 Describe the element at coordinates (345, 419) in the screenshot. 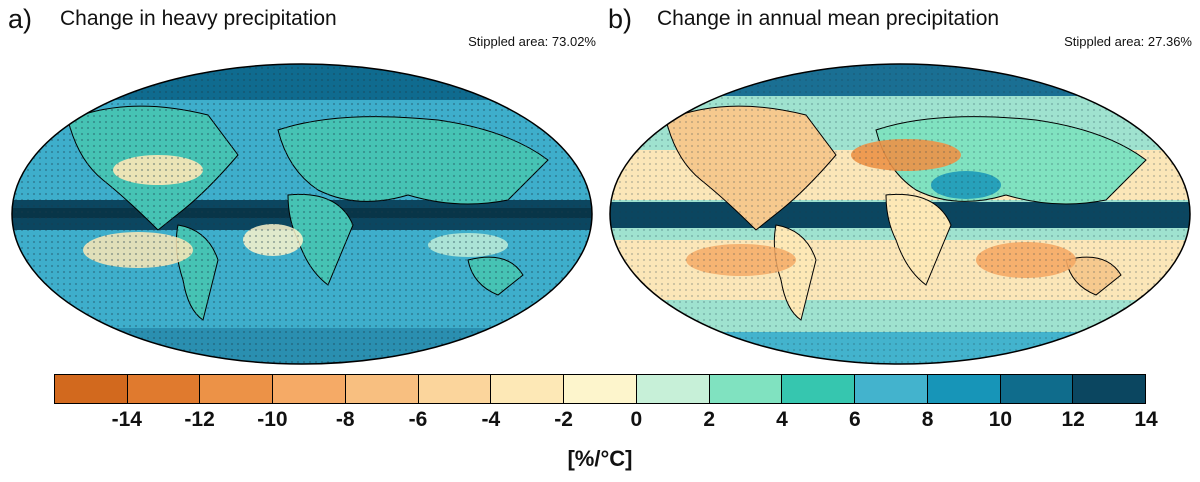

I see `colorbar-tick-label: -8` at that location.